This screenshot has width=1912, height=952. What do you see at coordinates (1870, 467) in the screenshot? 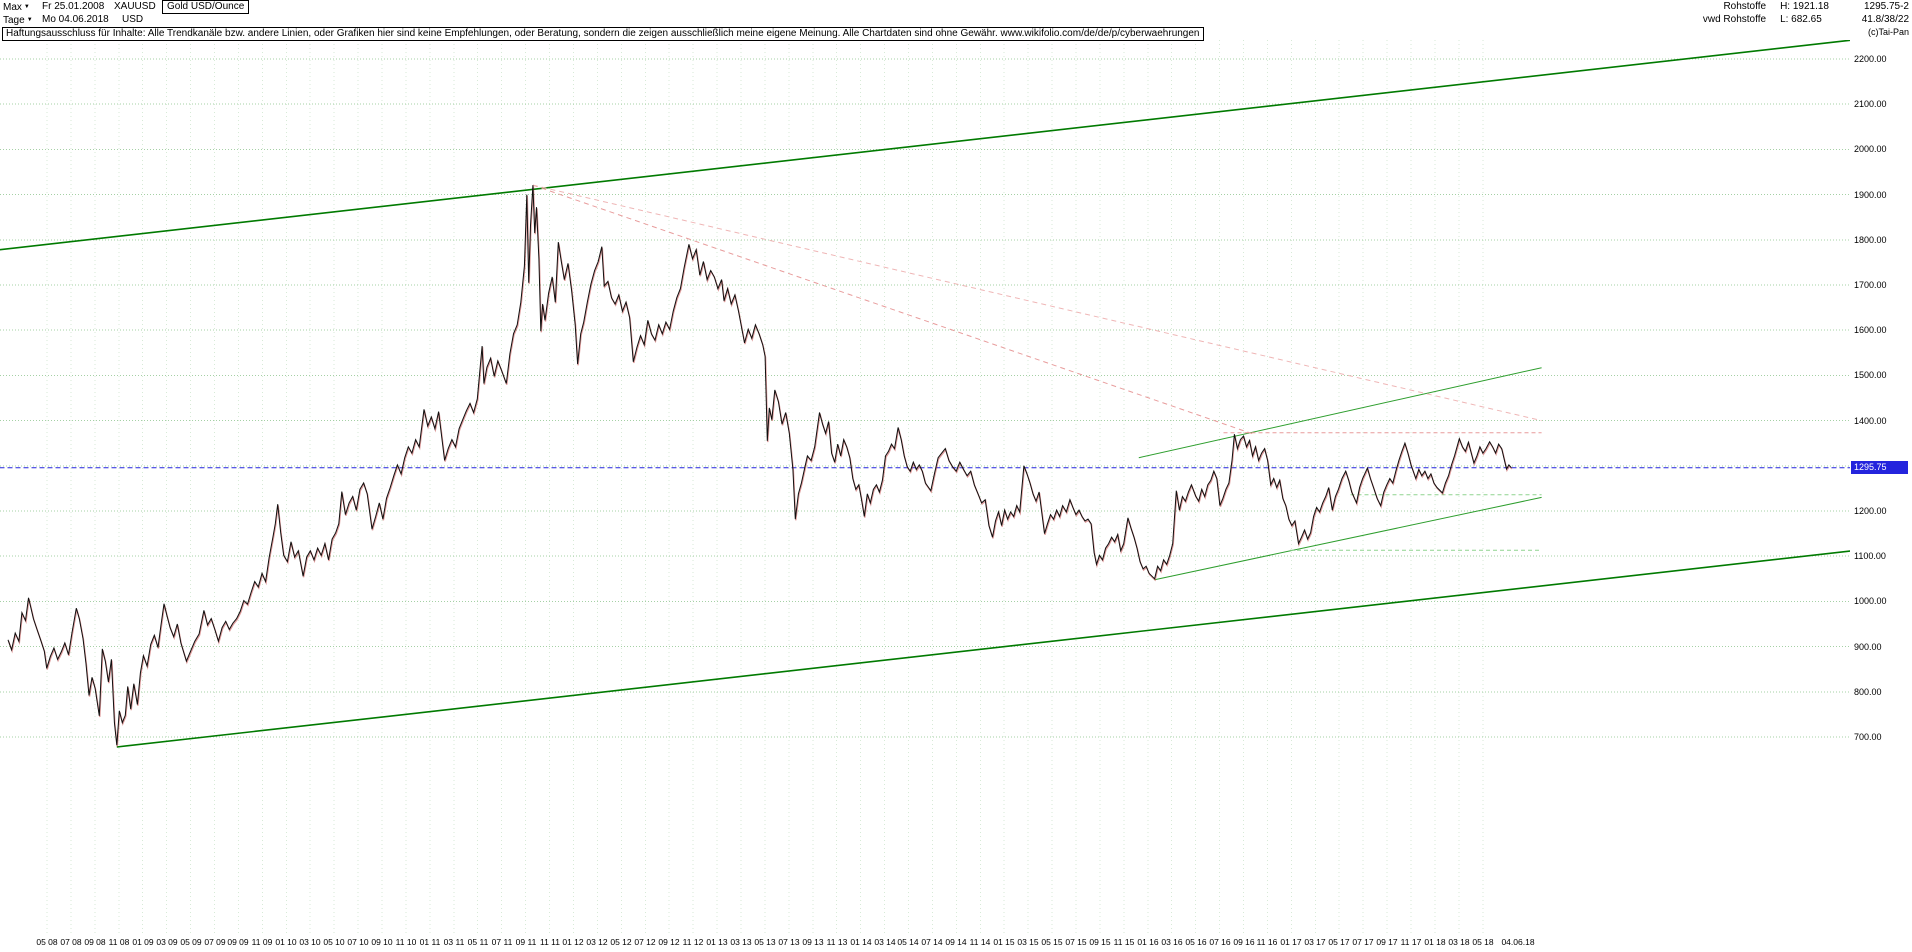
I see `current-price-value: 1295.75` at bounding box center [1870, 467].